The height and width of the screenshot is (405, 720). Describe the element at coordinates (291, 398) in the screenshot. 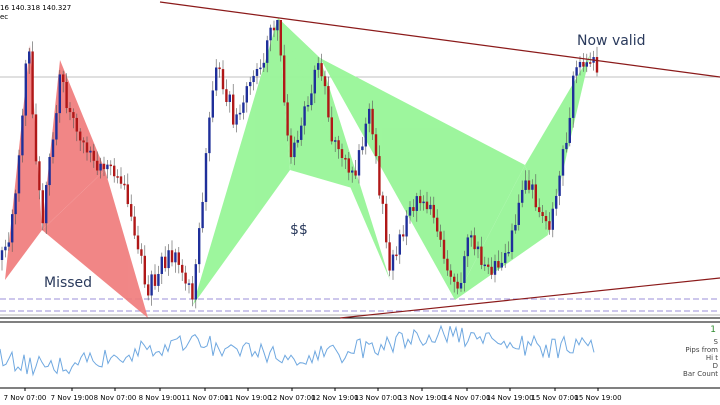

I see `x-axis-label: 12 Nov 07:00` at that location.